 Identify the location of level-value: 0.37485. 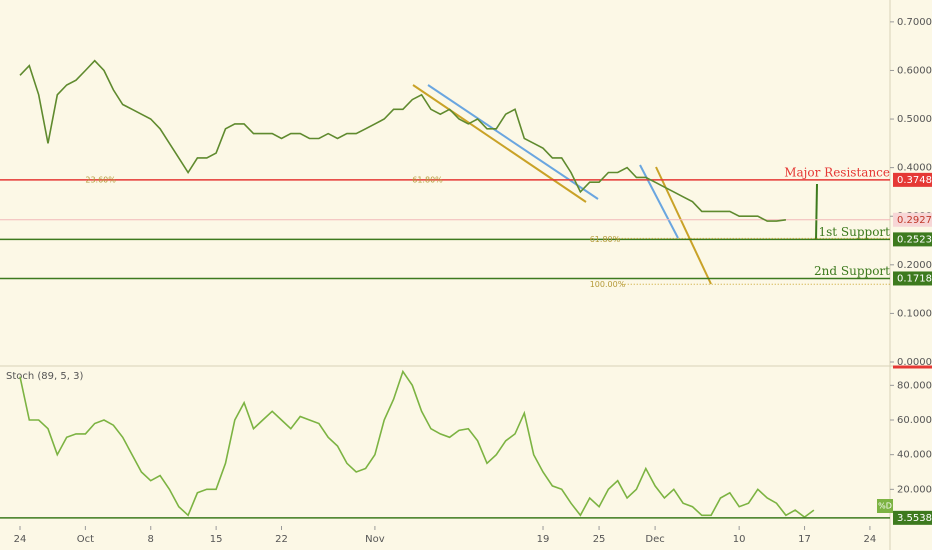
(914, 180).